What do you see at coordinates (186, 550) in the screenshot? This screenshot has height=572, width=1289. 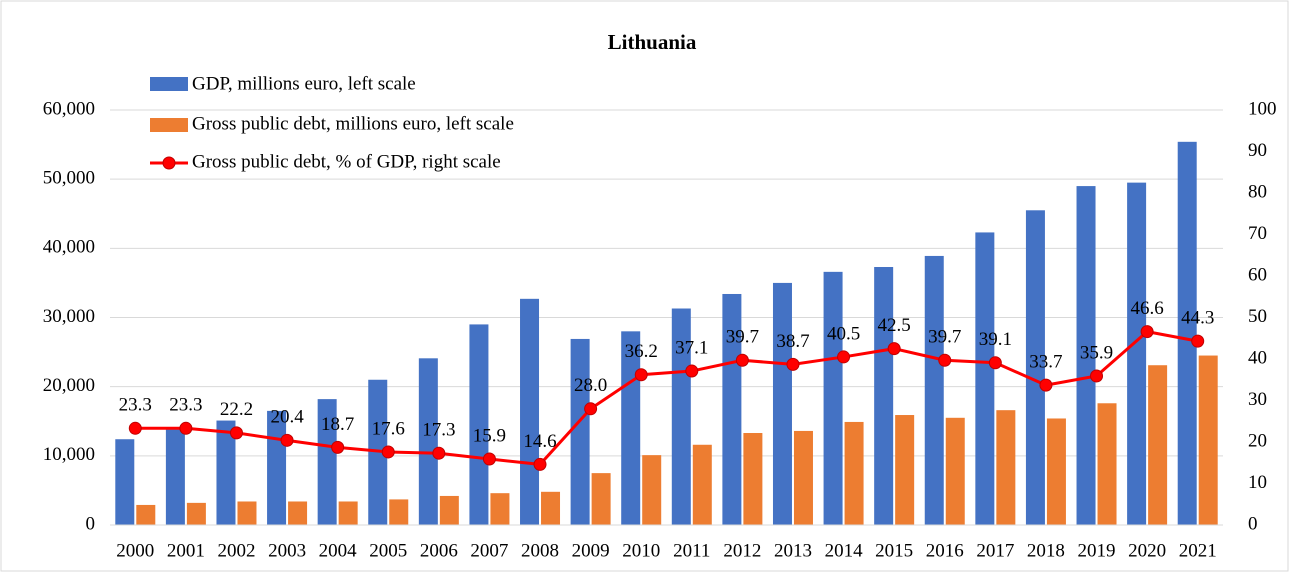 I see `x-tick-label: 2001` at bounding box center [186, 550].